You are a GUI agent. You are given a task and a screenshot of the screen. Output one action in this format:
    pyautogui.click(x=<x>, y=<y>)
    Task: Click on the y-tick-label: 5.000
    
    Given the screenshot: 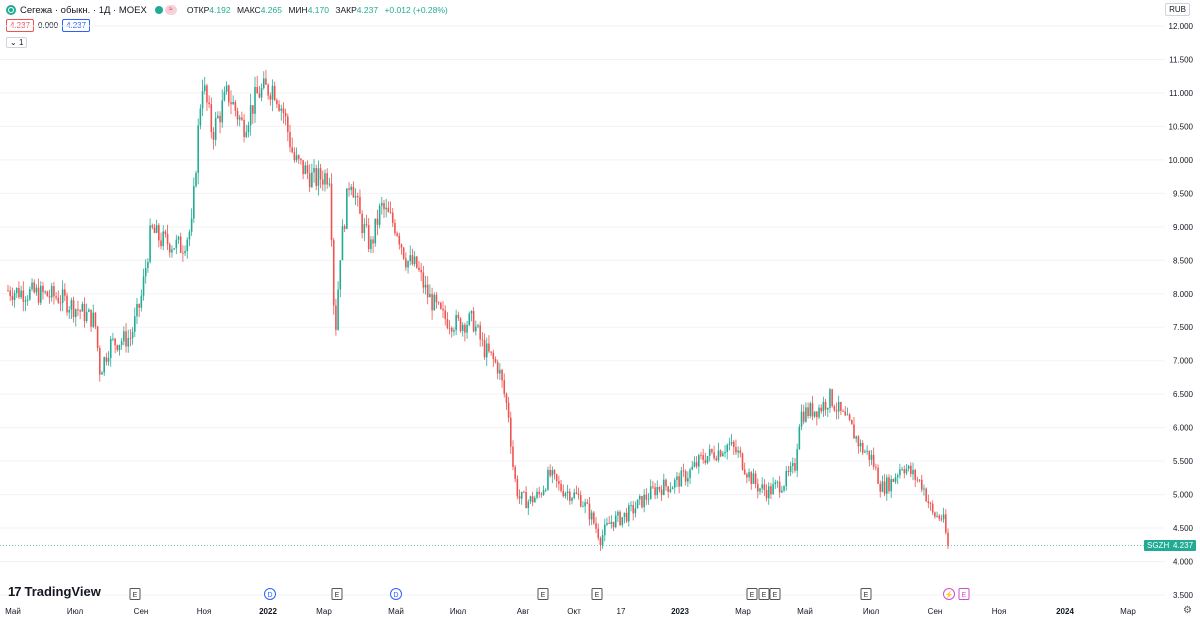 What is the action you would take?
    pyautogui.click(x=1183, y=495)
    